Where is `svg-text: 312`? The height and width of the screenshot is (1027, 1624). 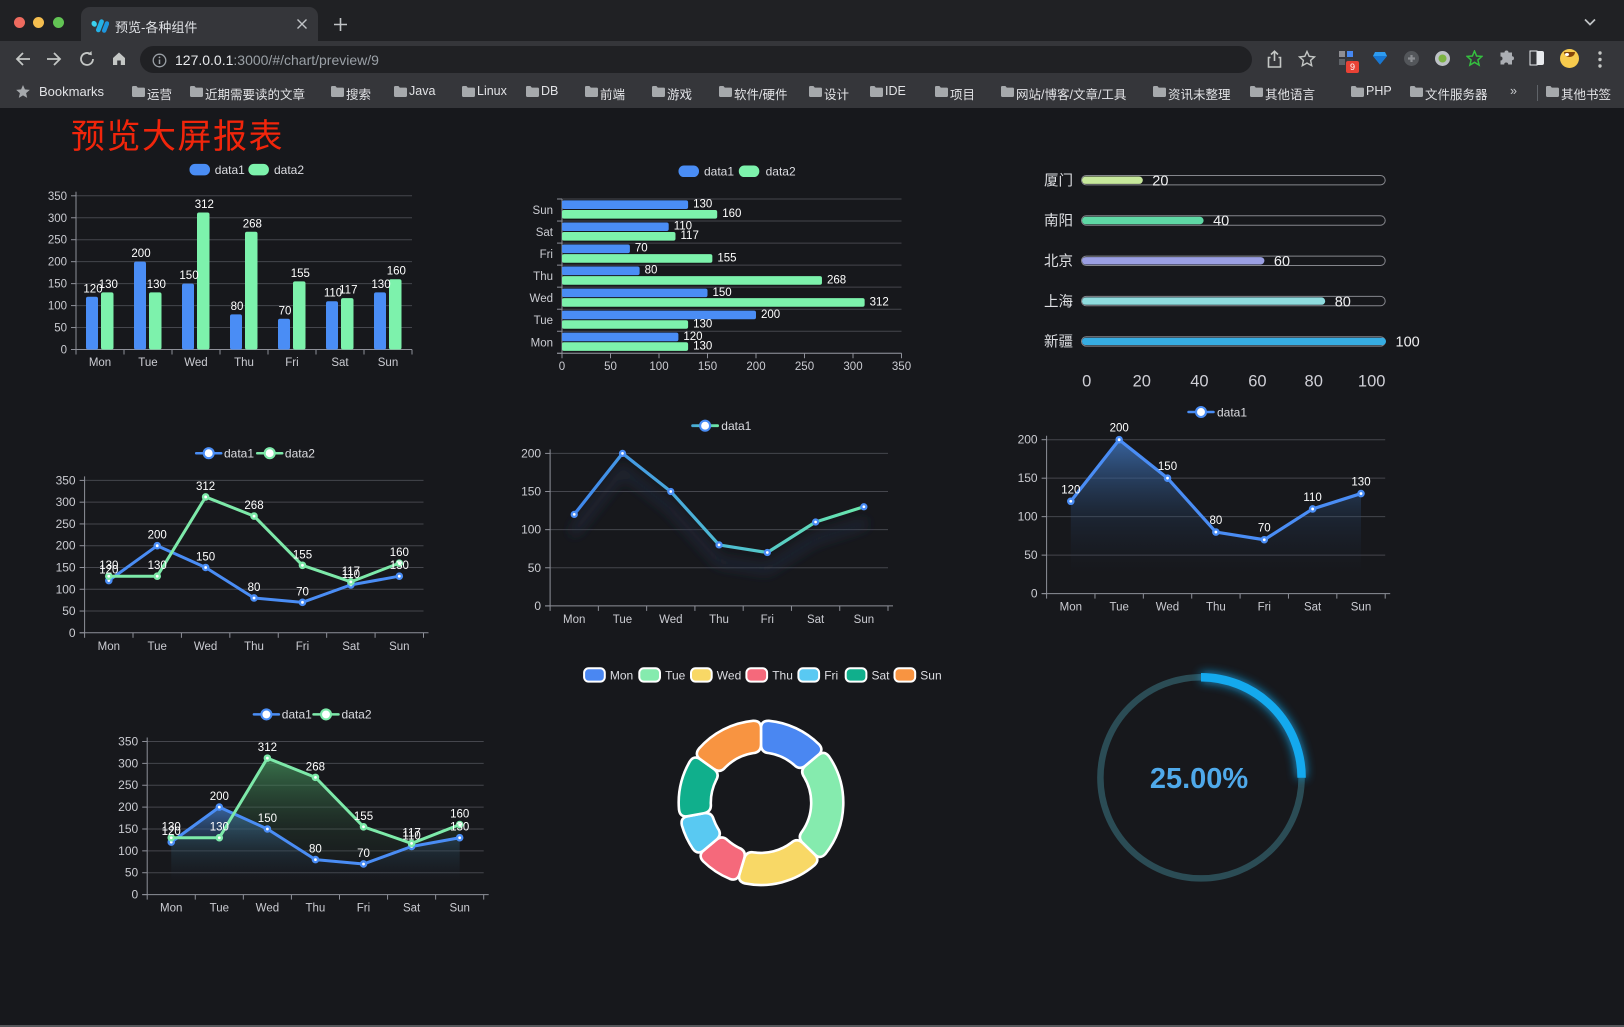
svg-text: 312 is located at coordinates (205, 487).